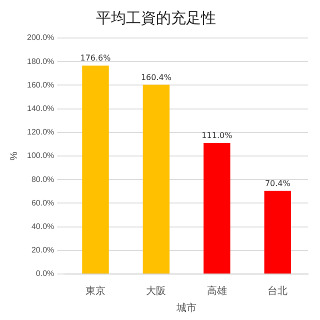 The height and width of the screenshot is (320, 320). Describe the element at coordinates (40, 109) in the screenshot. I see `y-tick-label: 140.0%` at that location.